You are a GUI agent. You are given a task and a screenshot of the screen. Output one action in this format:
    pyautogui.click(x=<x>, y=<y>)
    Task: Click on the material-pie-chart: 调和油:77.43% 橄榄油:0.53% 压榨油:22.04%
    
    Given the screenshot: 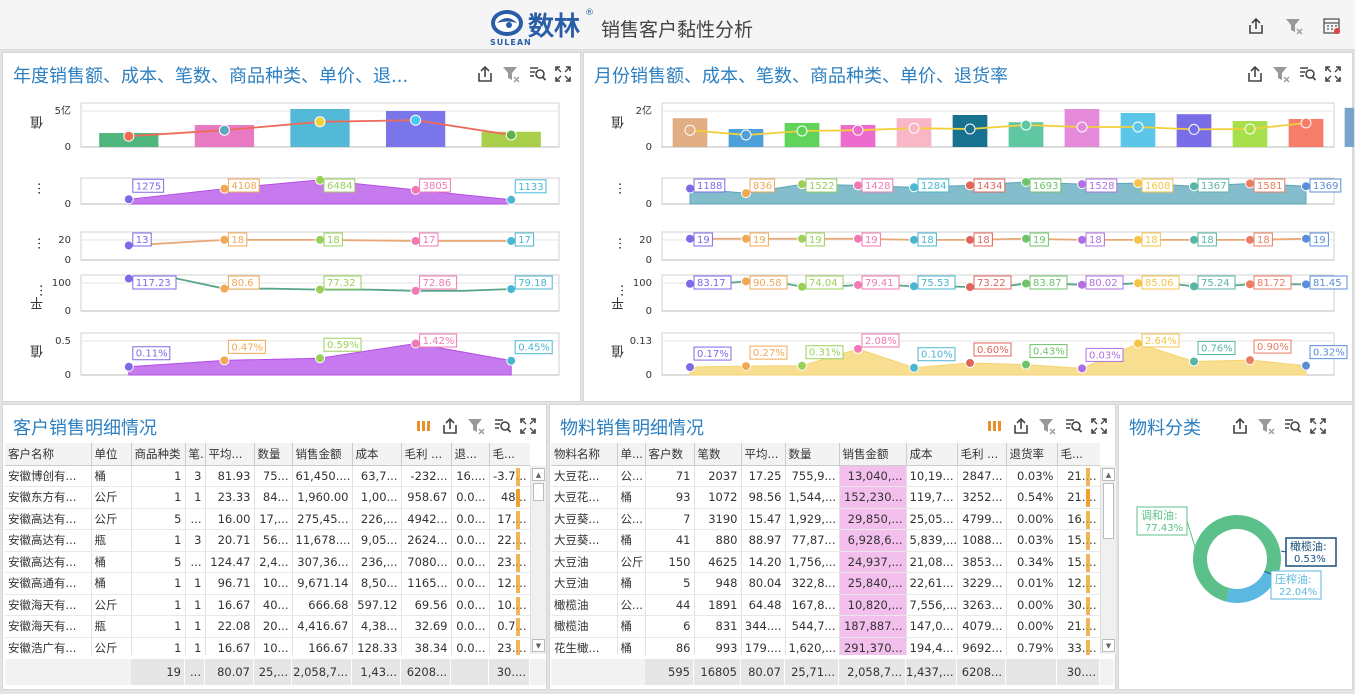 What is the action you would take?
    pyautogui.click(x=1235, y=565)
    